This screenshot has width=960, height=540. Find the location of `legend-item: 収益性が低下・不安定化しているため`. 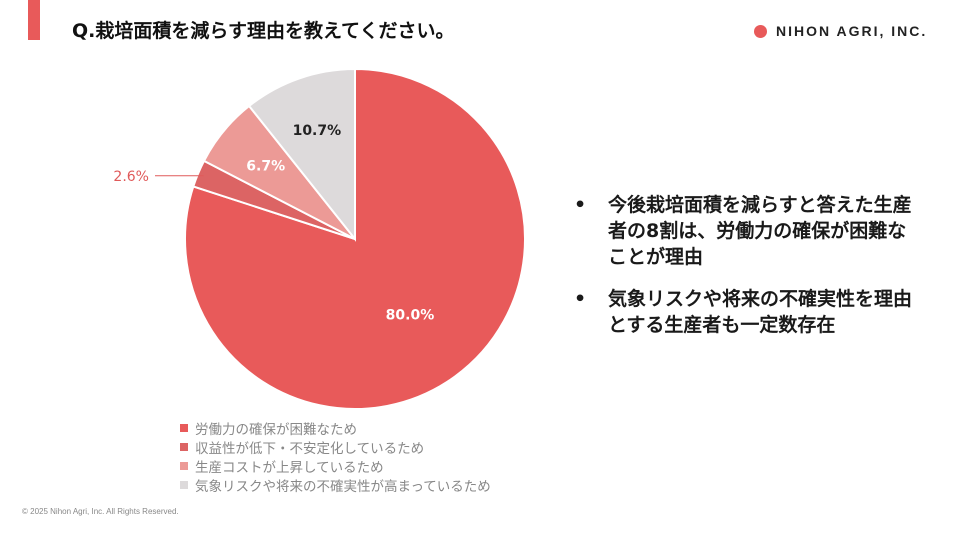

legend-item: 収益性が低下・不安定化しているため is located at coordinates (335, 447).